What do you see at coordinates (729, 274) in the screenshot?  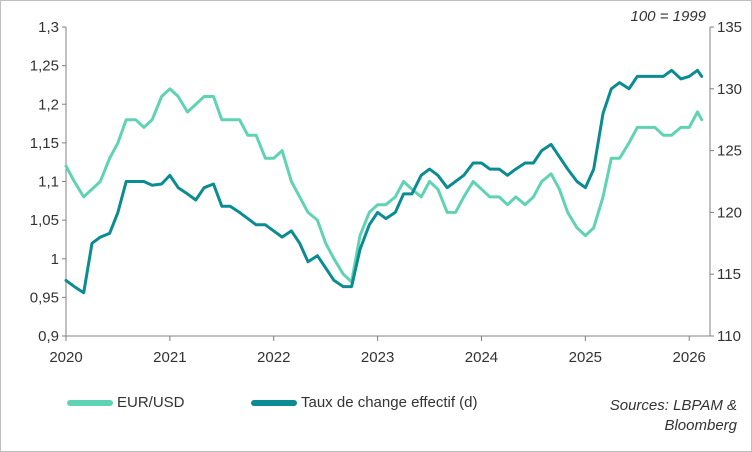 I see `y-right-tick-label: 115` at bounding box center [729, 274].